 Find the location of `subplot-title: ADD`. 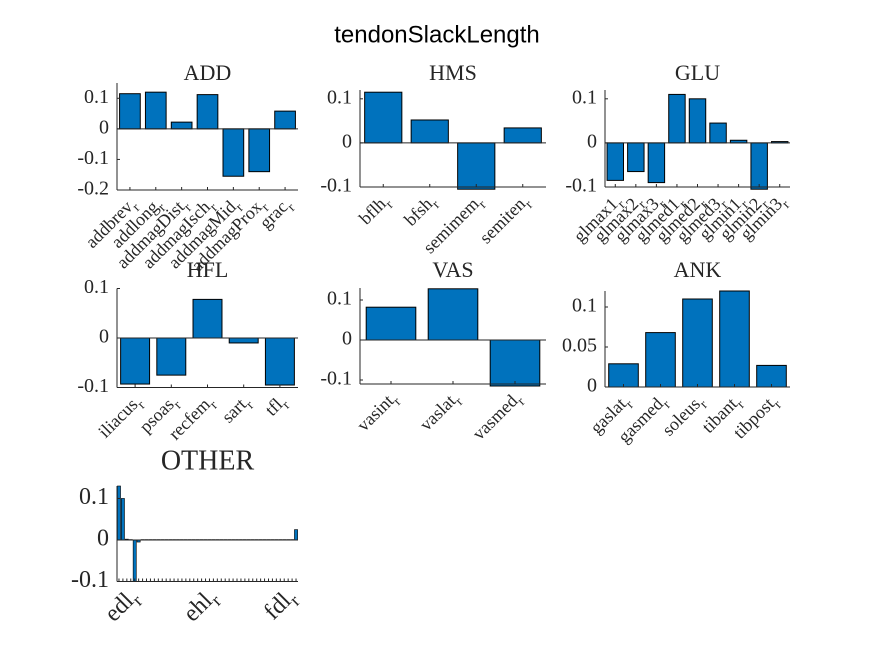

subplot-title: ADD is located at coordinates (208, 72).